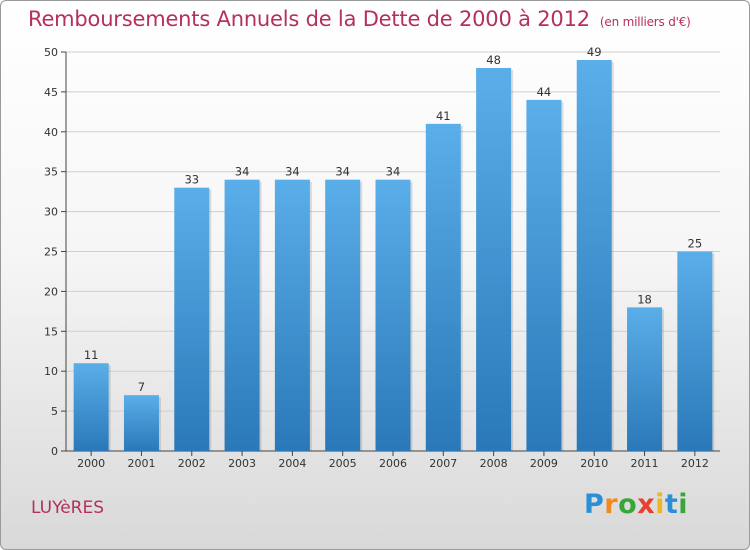 This screenshot has height=550, width=750. Describe the element at coordinates (343, 315) in the screenshot. I see `bar-2005` at that location.